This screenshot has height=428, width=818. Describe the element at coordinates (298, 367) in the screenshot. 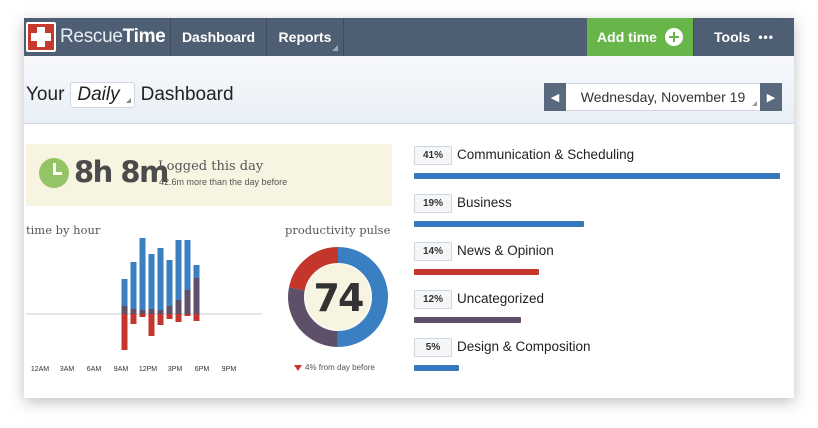

I see `arrow-down-icon` at that location.